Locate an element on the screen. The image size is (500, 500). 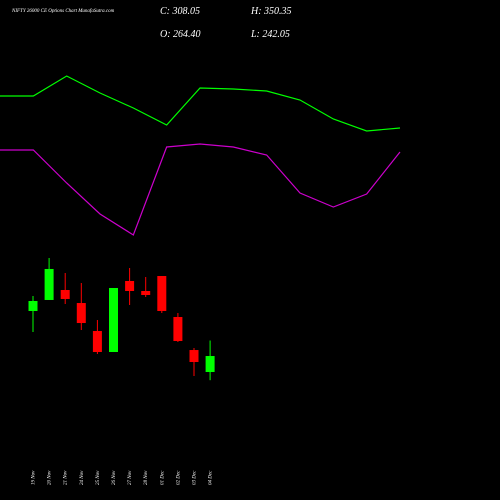
x-tick-label: 26 Nov is located at coordinates (114, 477).